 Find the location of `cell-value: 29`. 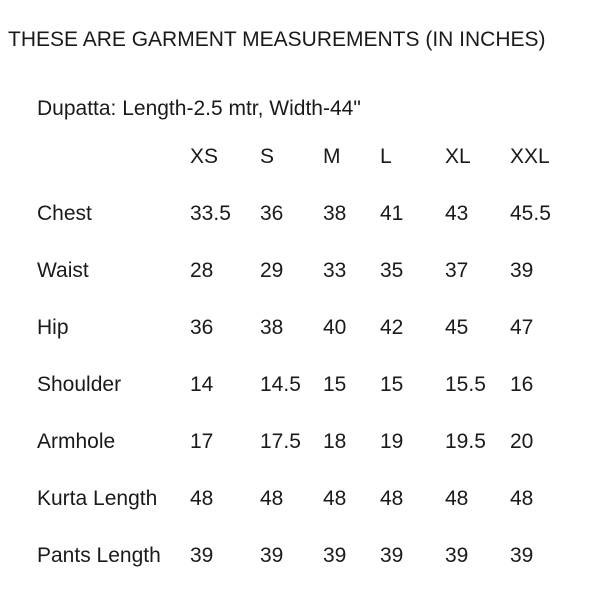

cell-value: 29 is located at coordinates (272, 270).